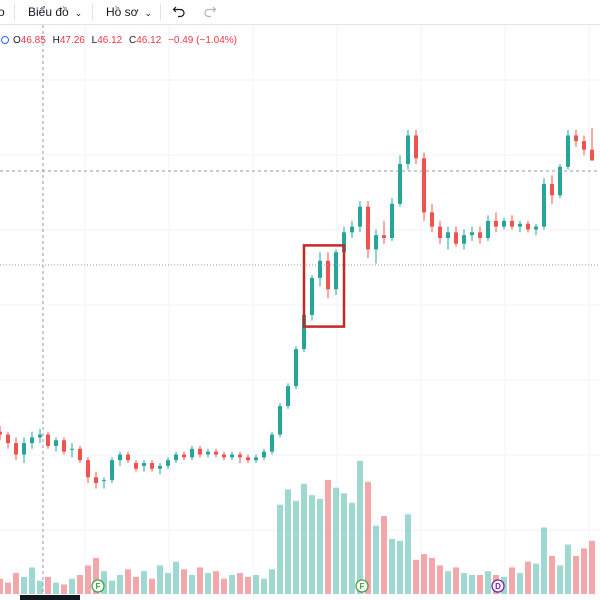 The height and width of the screenshot is (600, 600). I want to click on top-toolbar: o Biểu đồ ⌄ Hồ sơ ⌄, so click(300, 12).